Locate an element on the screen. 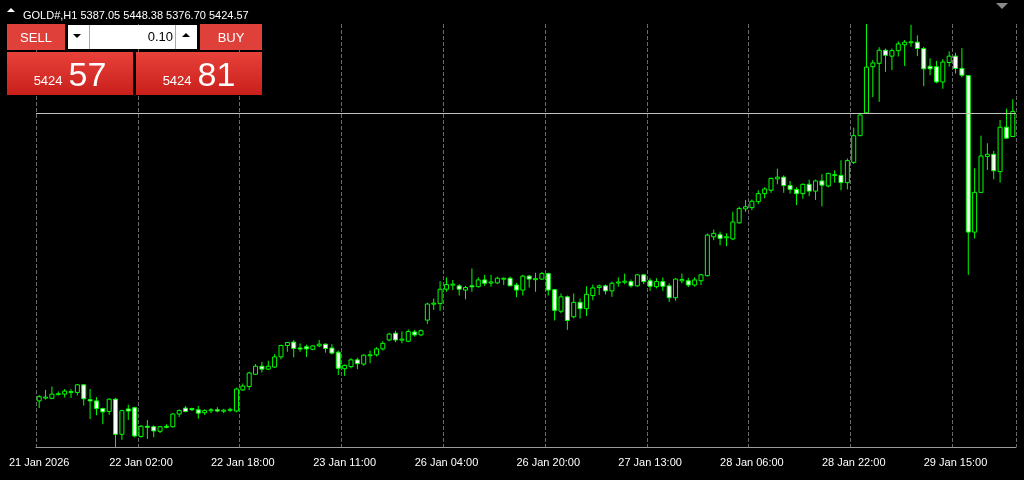 Image resolution: width=1024 pixels, height=480 pixels. x-tick-label: 28 Jan 06:00 is located at coordinates (752, 461).